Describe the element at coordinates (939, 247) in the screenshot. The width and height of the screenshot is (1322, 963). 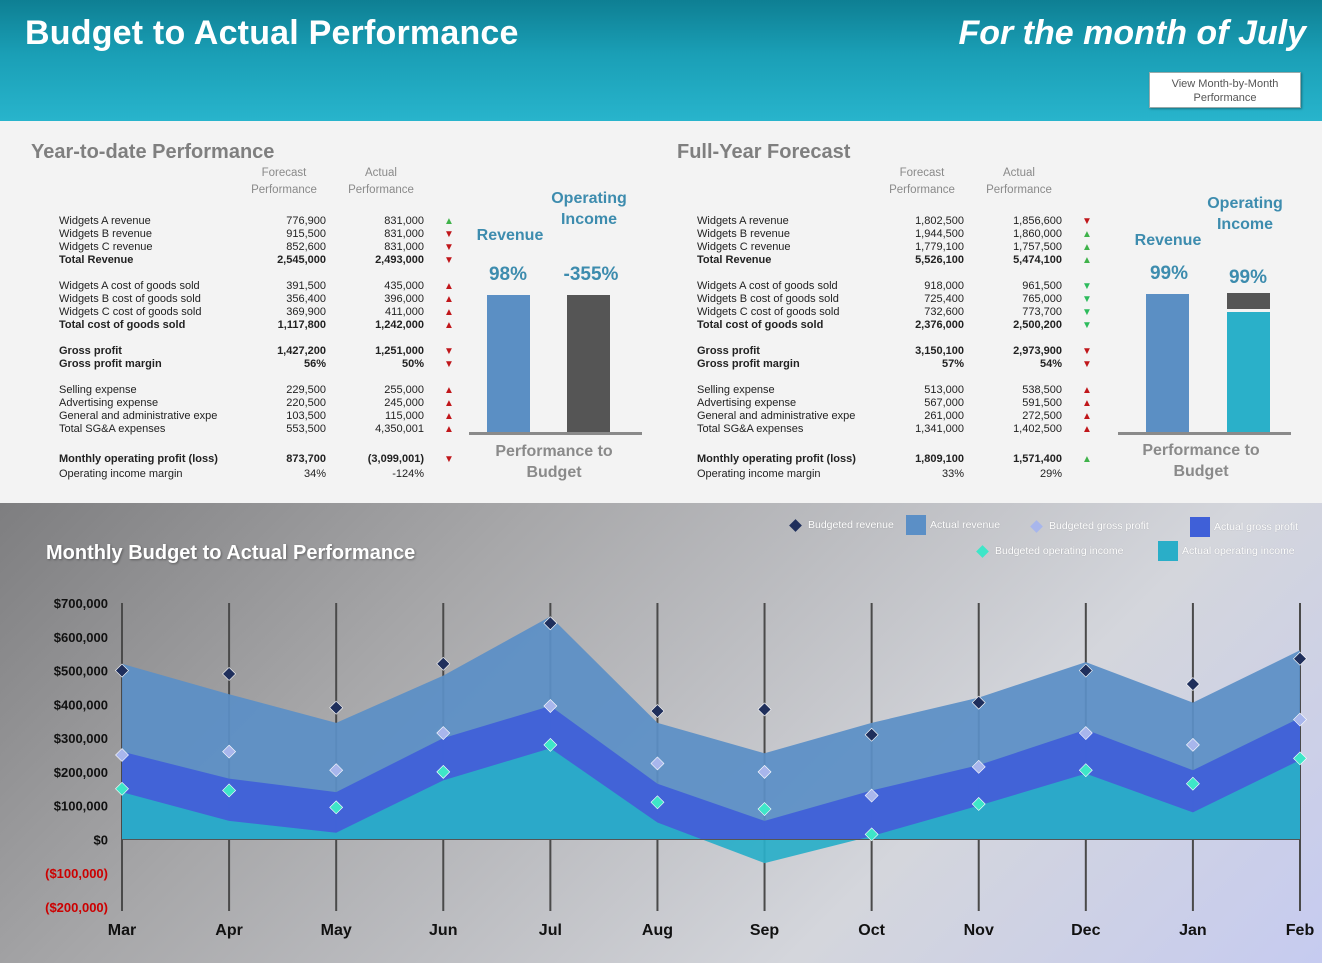
I see `fy-row-forecast: 1,779,100` at that location.